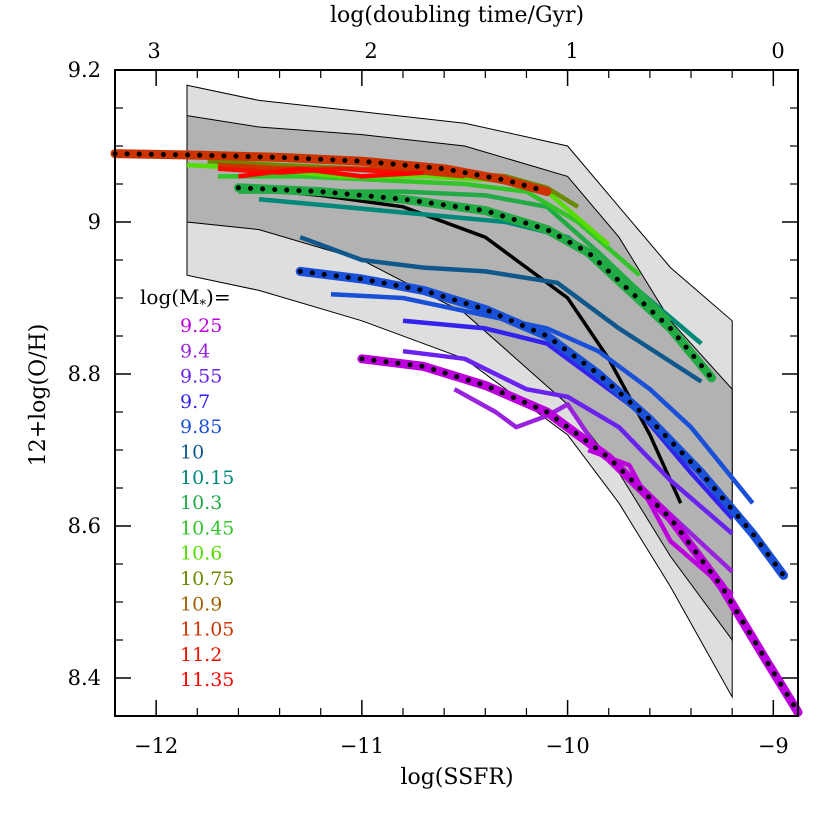 The image size is (830, 830). What do you see at coordinates (571, 51) in the screenshot?
I see `top-tick-label: 1` at bounding box center [571, 51].